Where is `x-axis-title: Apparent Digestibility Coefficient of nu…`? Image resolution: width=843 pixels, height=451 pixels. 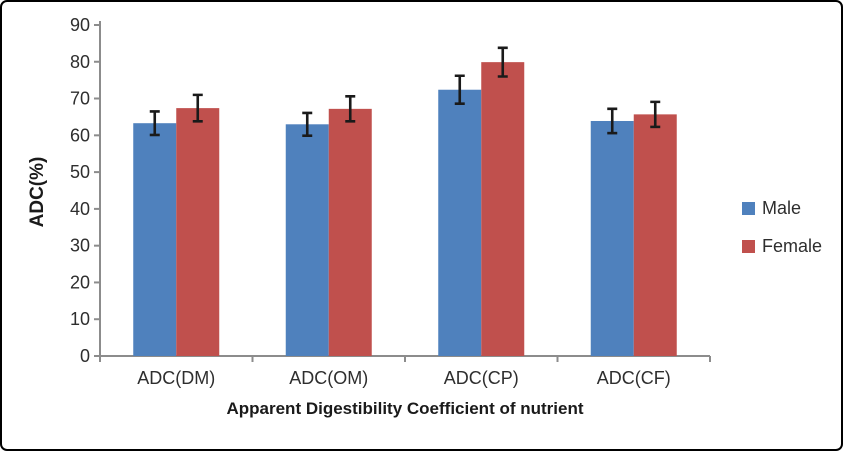
x-axis-title: Apparent Digestibility Coefficient of nu… is located at coordinates (405, 408).